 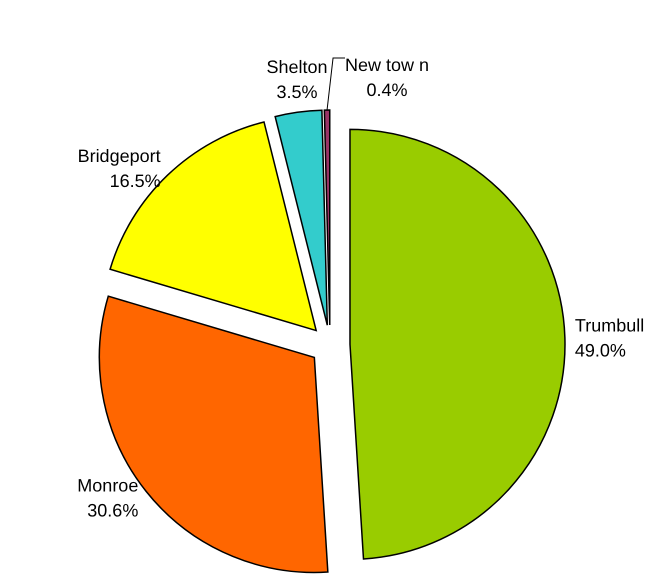 What do you see at coordinates (135, 180) in the screenshot?
I see `data-label: 16.5%` at bounding box center [135, 180].